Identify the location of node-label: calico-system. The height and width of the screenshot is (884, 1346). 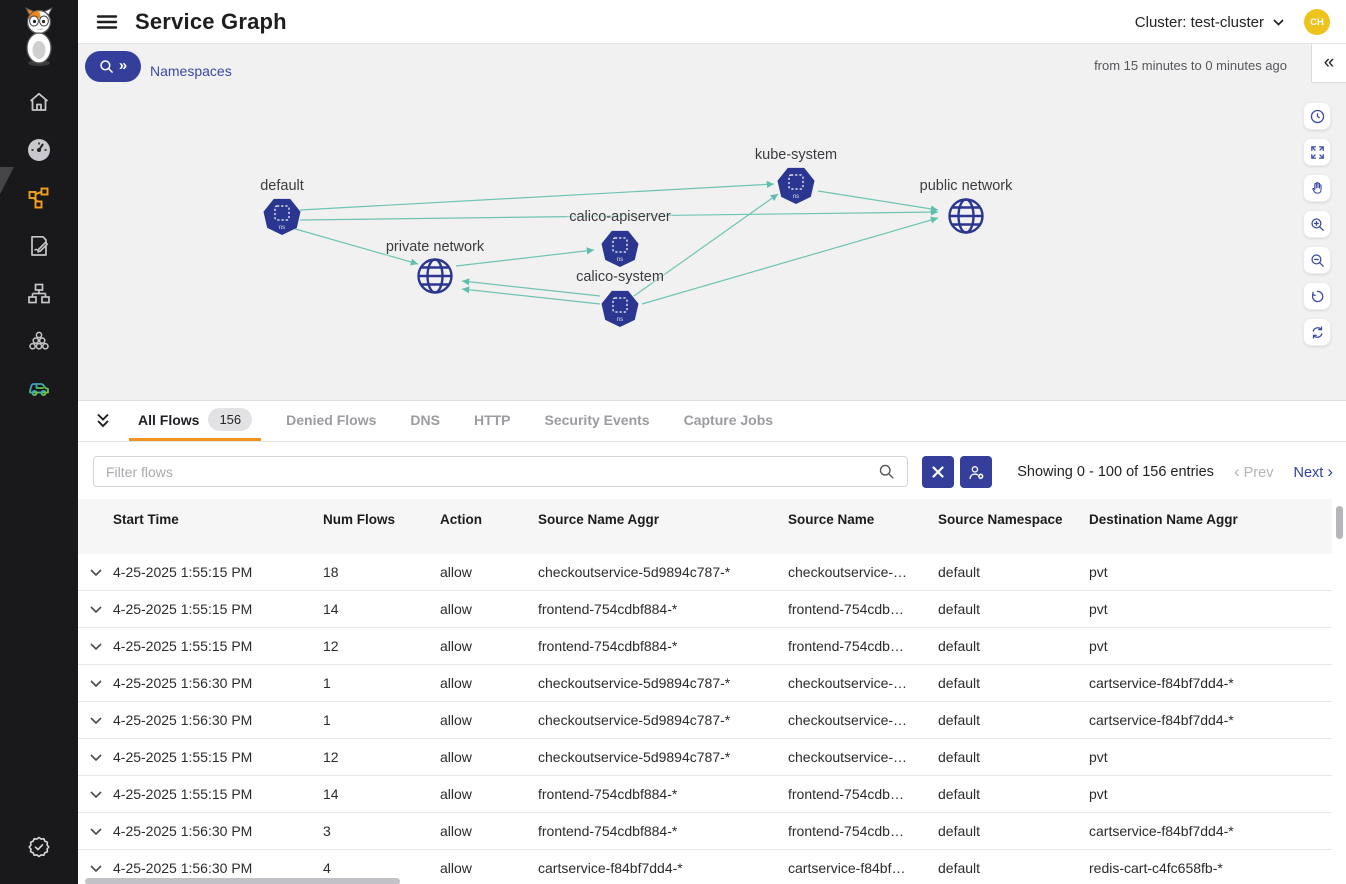
(620, 277).